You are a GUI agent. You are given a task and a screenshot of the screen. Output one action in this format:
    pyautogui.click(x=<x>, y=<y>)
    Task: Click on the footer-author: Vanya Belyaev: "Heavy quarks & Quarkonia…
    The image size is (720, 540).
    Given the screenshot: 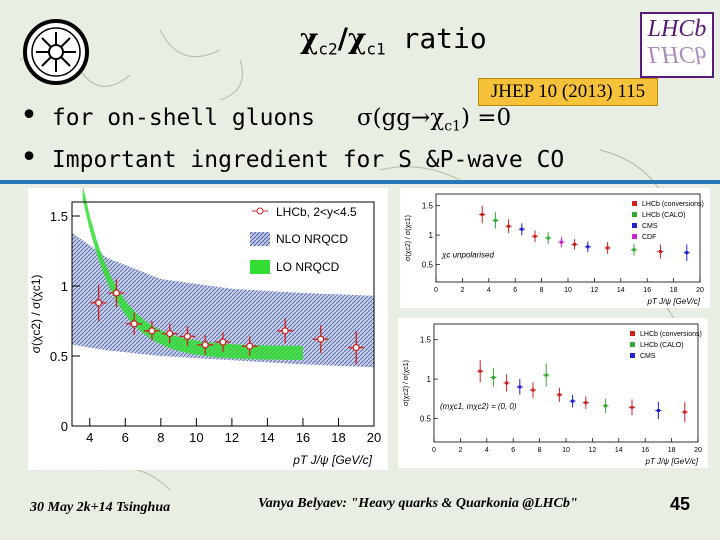 What is the action you would take?
    pyautogui.click(x=418, y=503)
    